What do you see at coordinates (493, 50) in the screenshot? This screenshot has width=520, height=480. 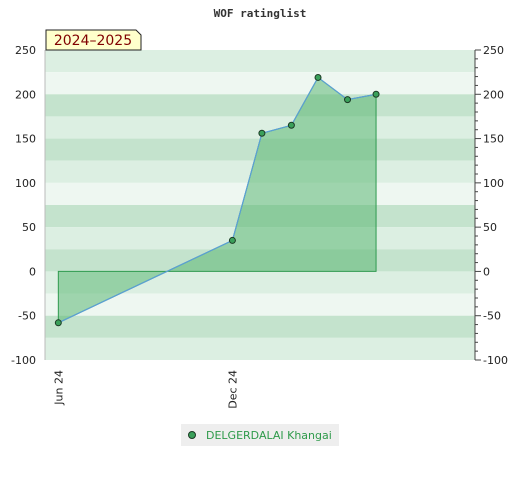 I see `y-tick-label-right: 250` at bounding box center [493, 50].